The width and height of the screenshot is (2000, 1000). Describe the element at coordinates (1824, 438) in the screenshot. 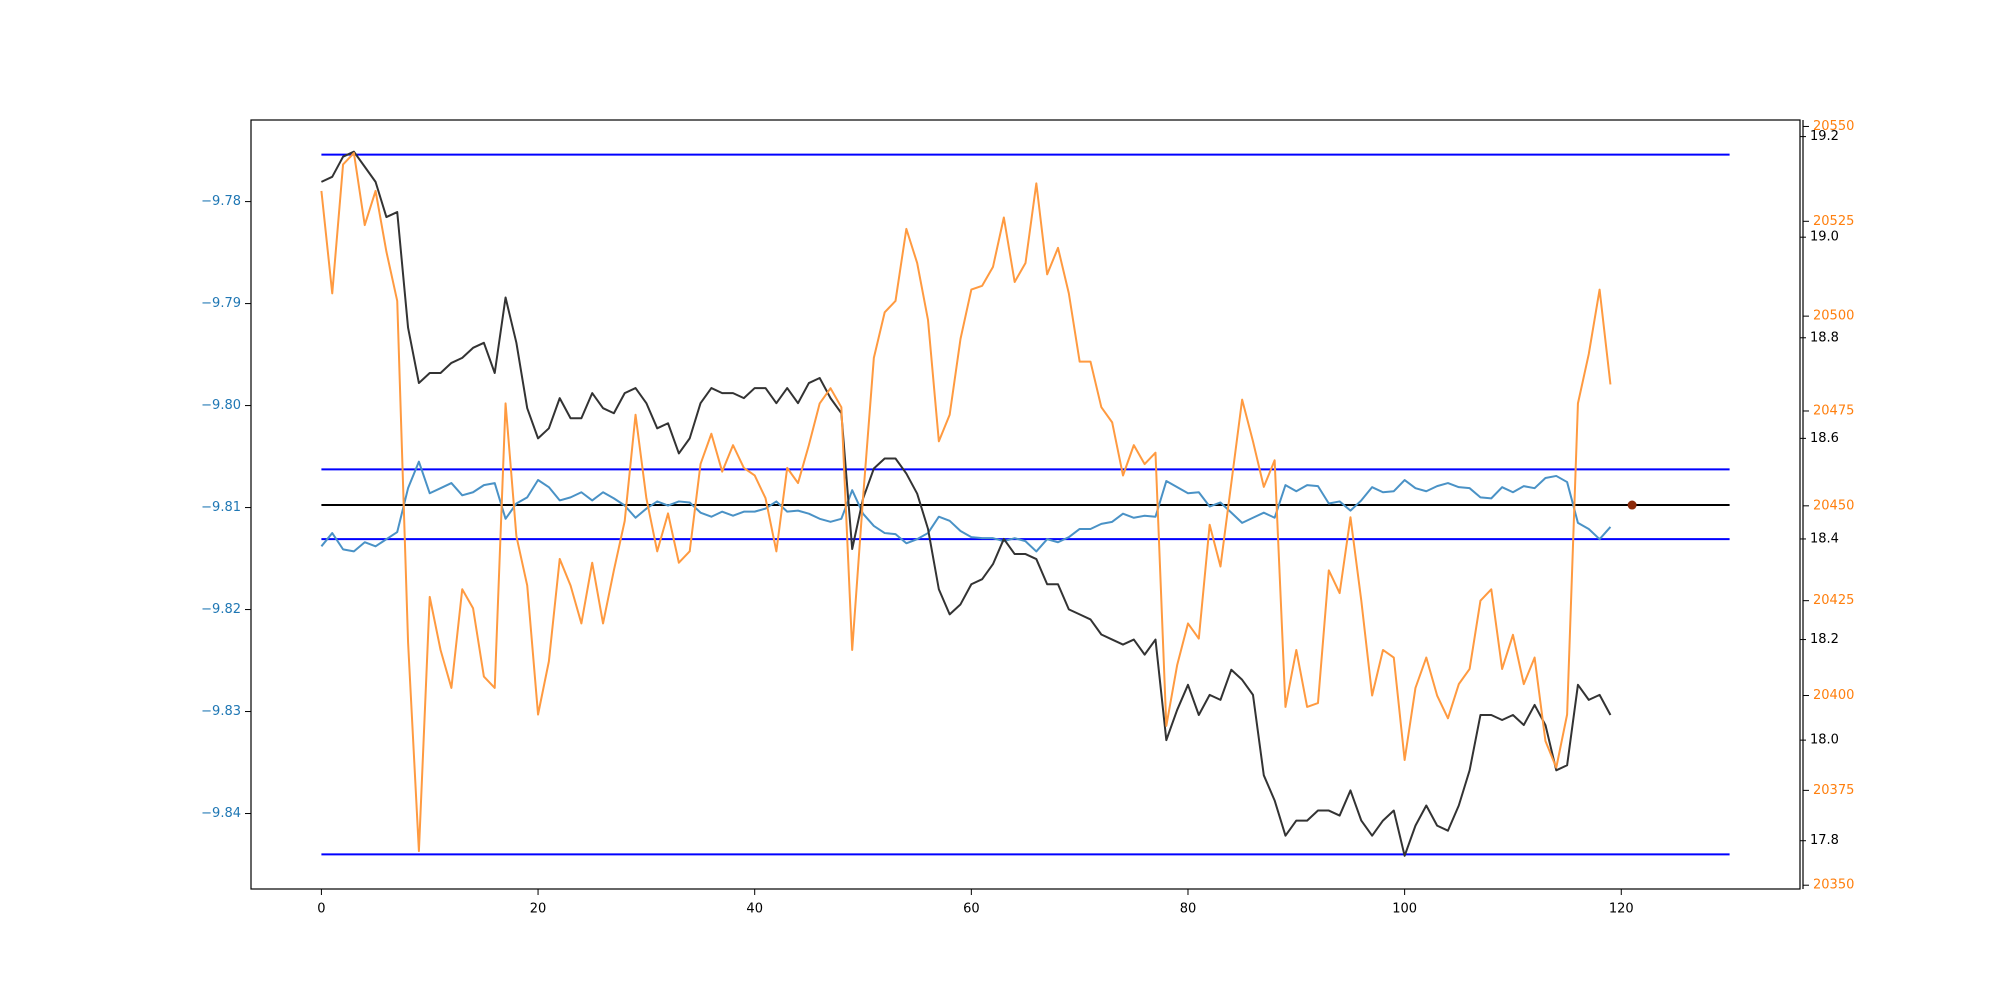

I see `y-tick-label: 18.6` at that location.